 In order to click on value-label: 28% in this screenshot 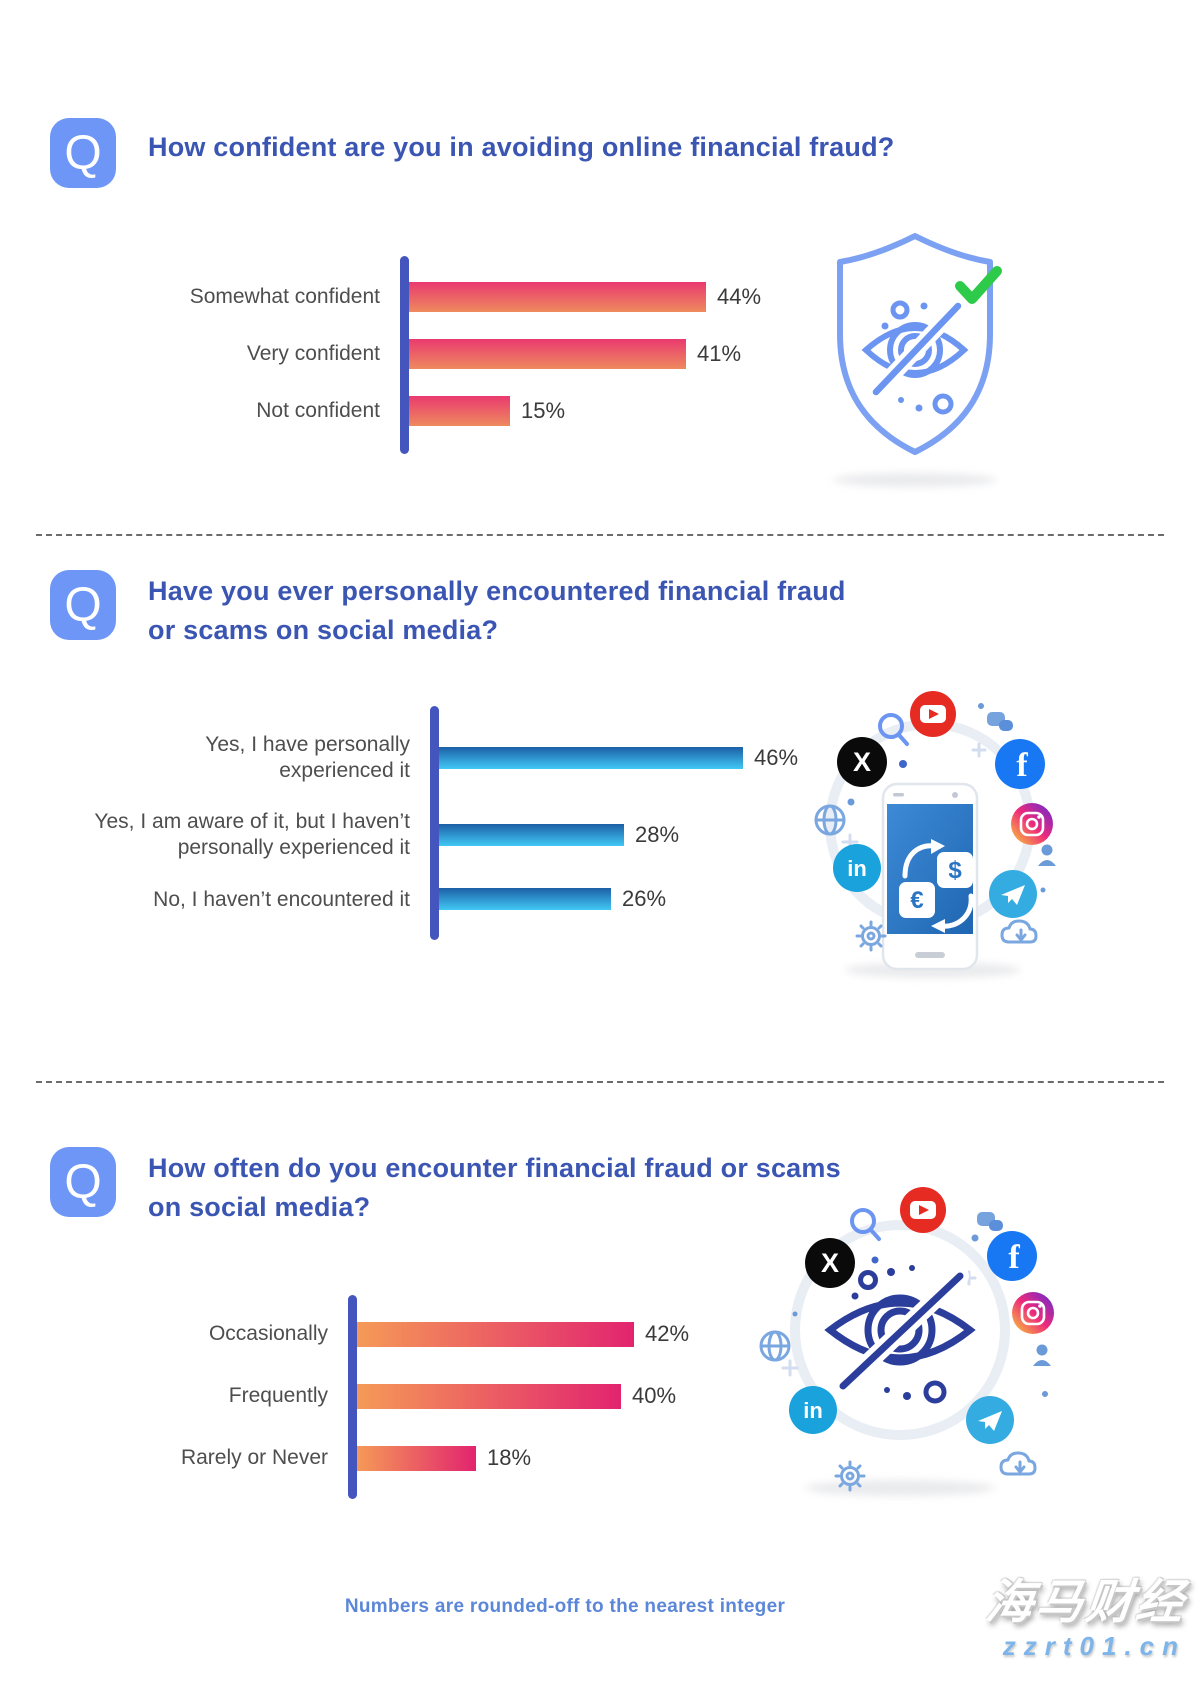, I will do `click(657, 834)`.